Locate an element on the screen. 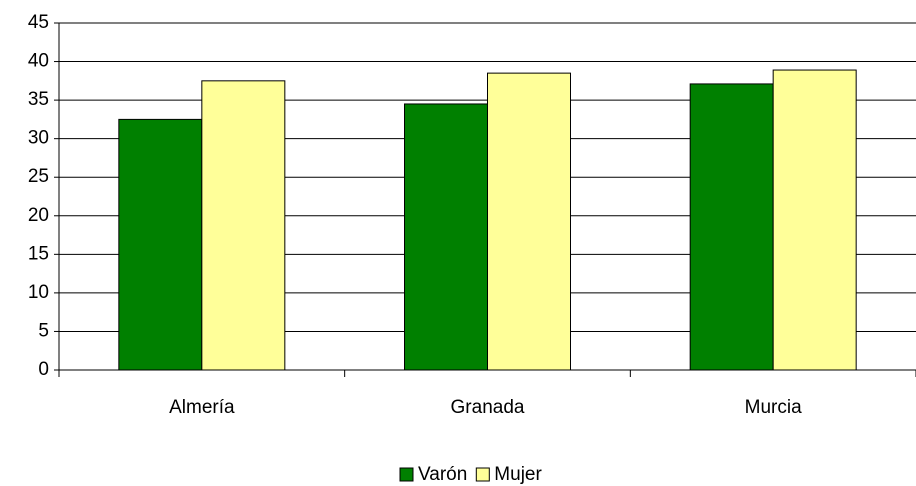  y-tick-label: 40 is located at coordinates (38, 61).